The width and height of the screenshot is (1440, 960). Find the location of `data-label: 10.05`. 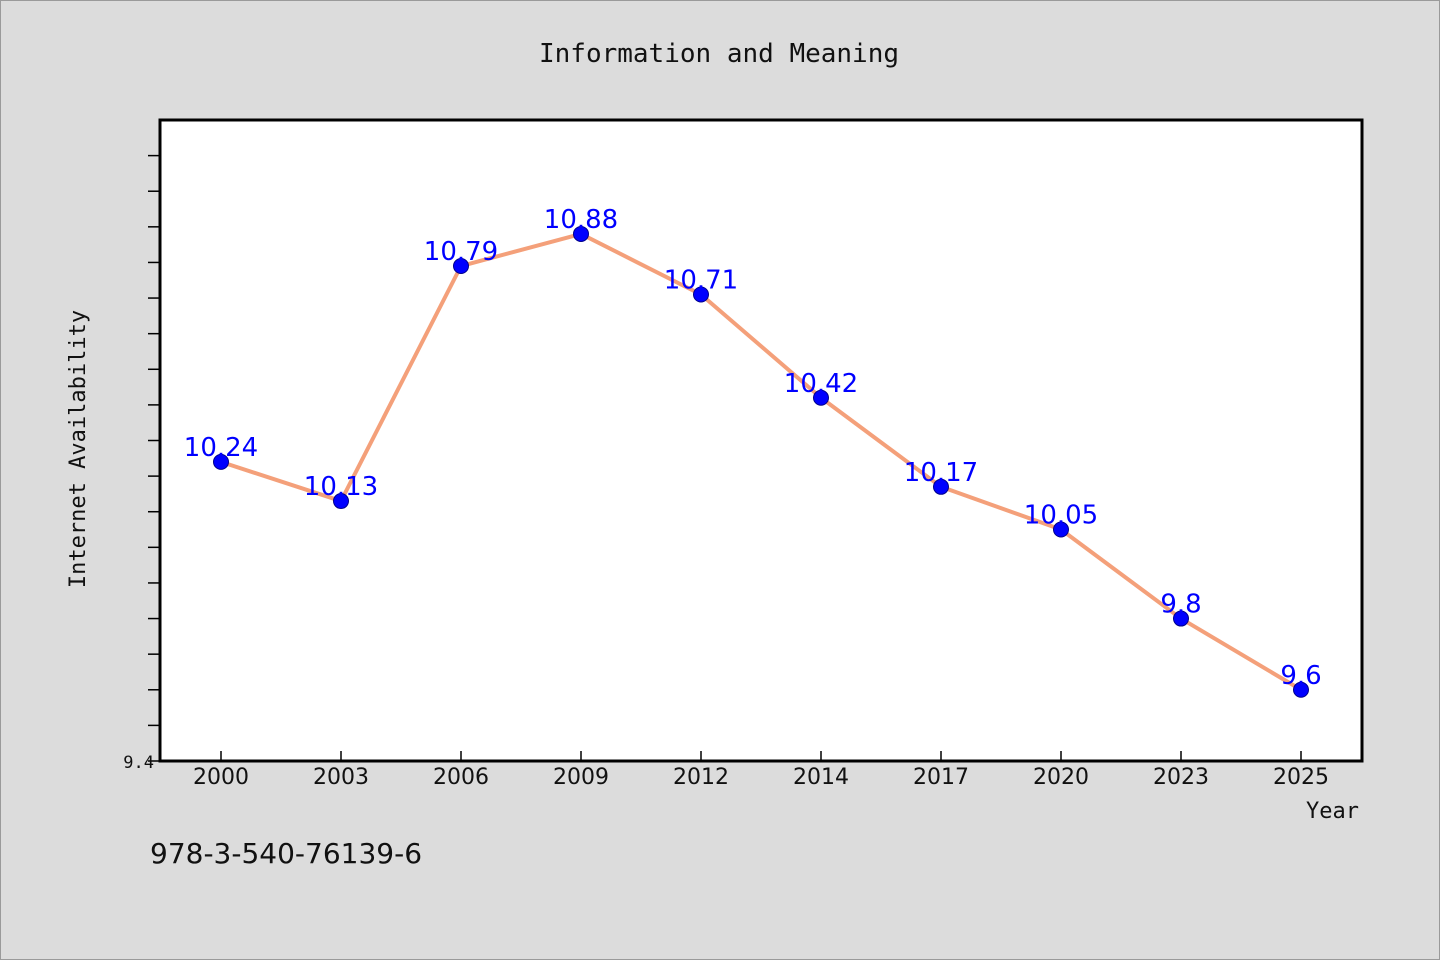

data-label: 10.05 is located at coordinates (1061, 516).